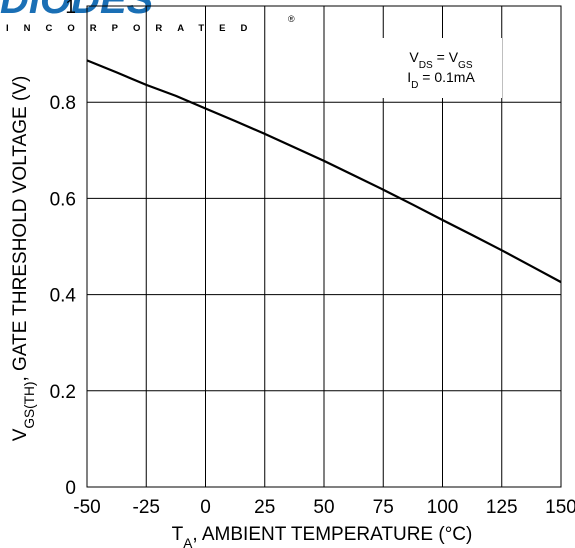 This screenshot has height=548, width=575. I want to click on y-tick-labels: 0 0.2 0.4 0.6 0.8 1, so click(63, 249).